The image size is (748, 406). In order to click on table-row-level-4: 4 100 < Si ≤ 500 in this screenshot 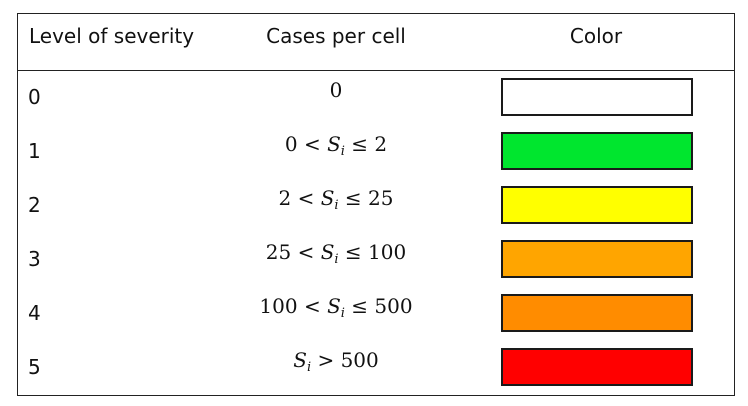, I will do `click(374, 315)`.